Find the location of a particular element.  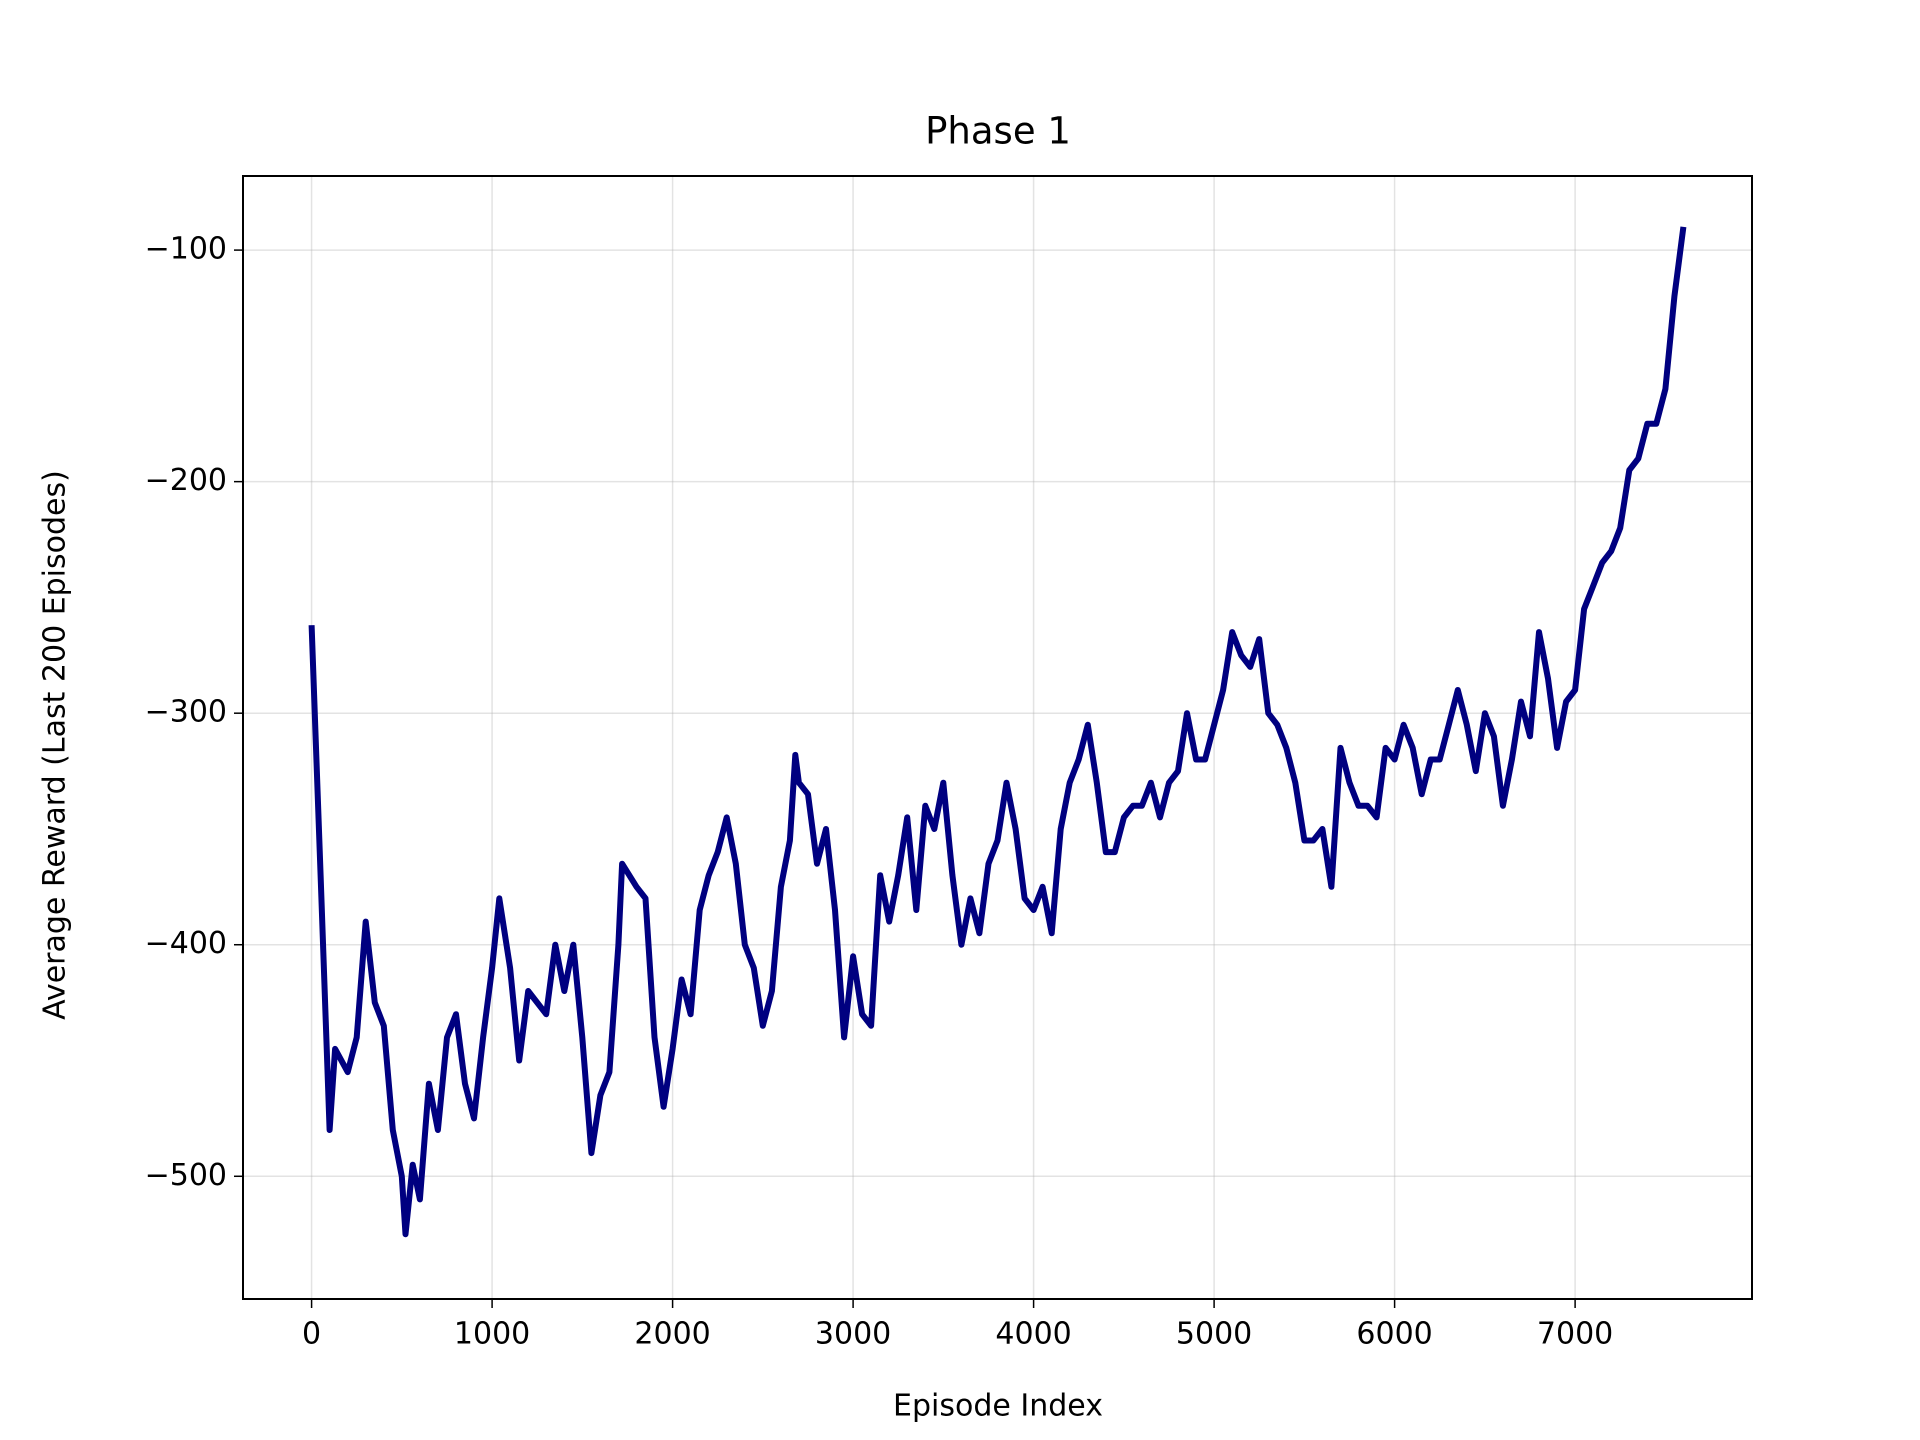

x-tick-label: 5000 is located at coordinates (1214, 1334).